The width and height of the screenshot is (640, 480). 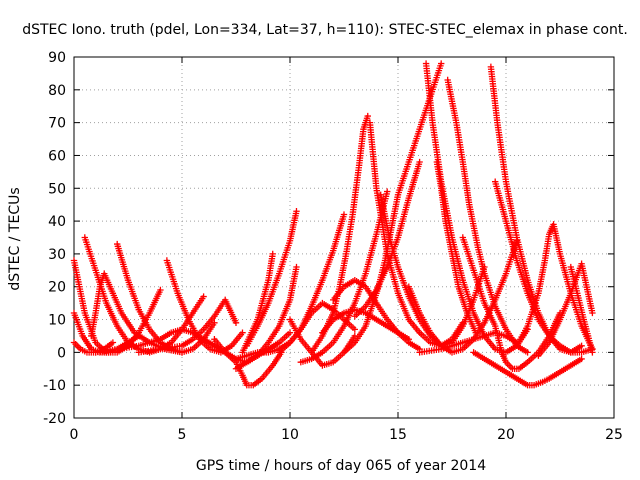 What do you see at coordinates (15, 238) in the screenshot?
I see `y-axis-label: dSTEC / TECUs` at bounding box center [15, 238].